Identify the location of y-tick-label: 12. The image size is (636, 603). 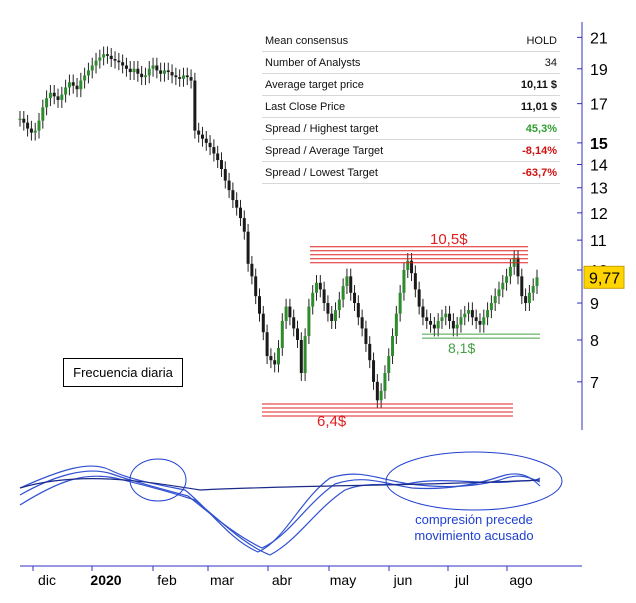
(599, 214).